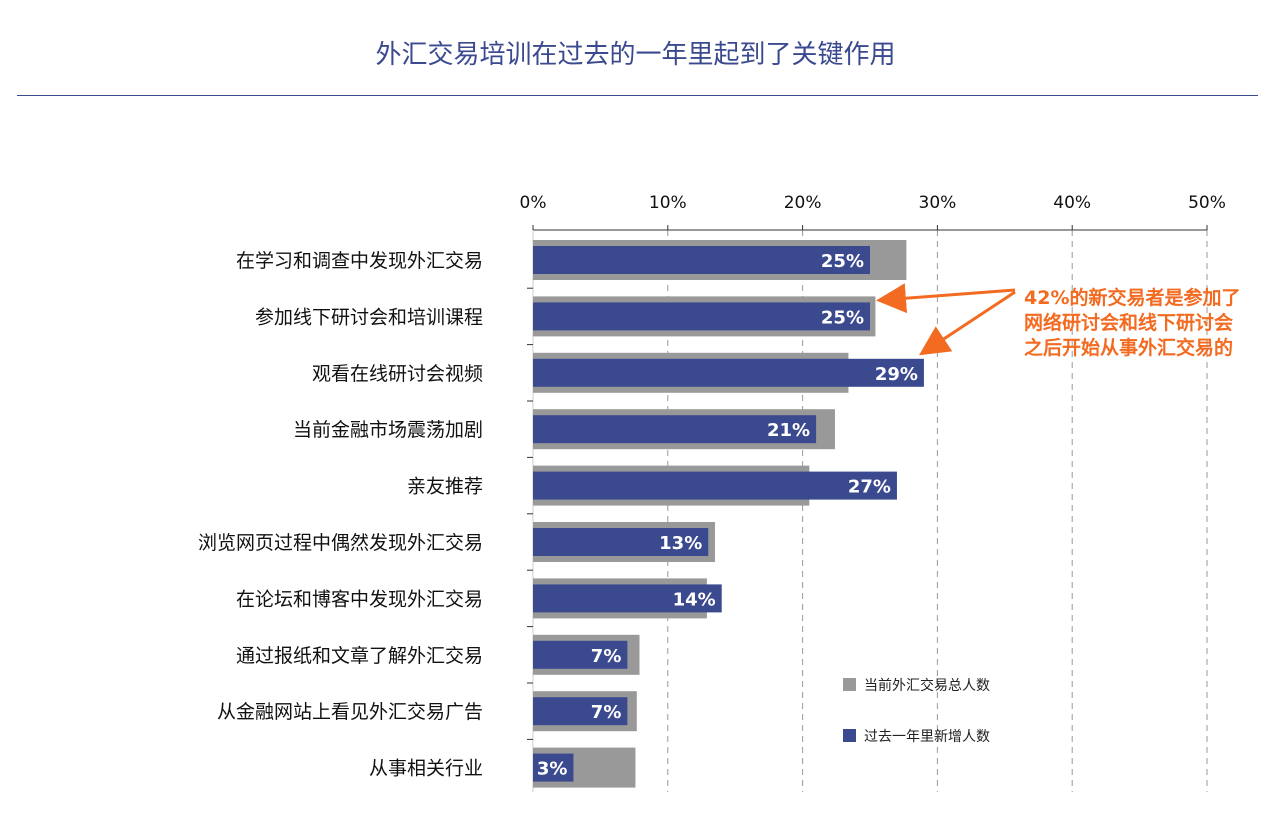  Describe the element at coordinates (359, 599) in the screenshot. I see `category-label: 在论坛和博客中发现外汇交易` at that location.